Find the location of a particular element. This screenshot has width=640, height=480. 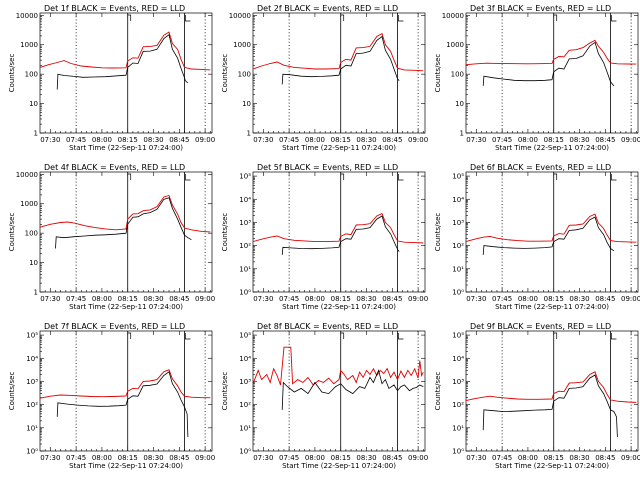

panel-title: Det 3f BLACK = Events, RED = LLD is located at coordinates (540, 8).